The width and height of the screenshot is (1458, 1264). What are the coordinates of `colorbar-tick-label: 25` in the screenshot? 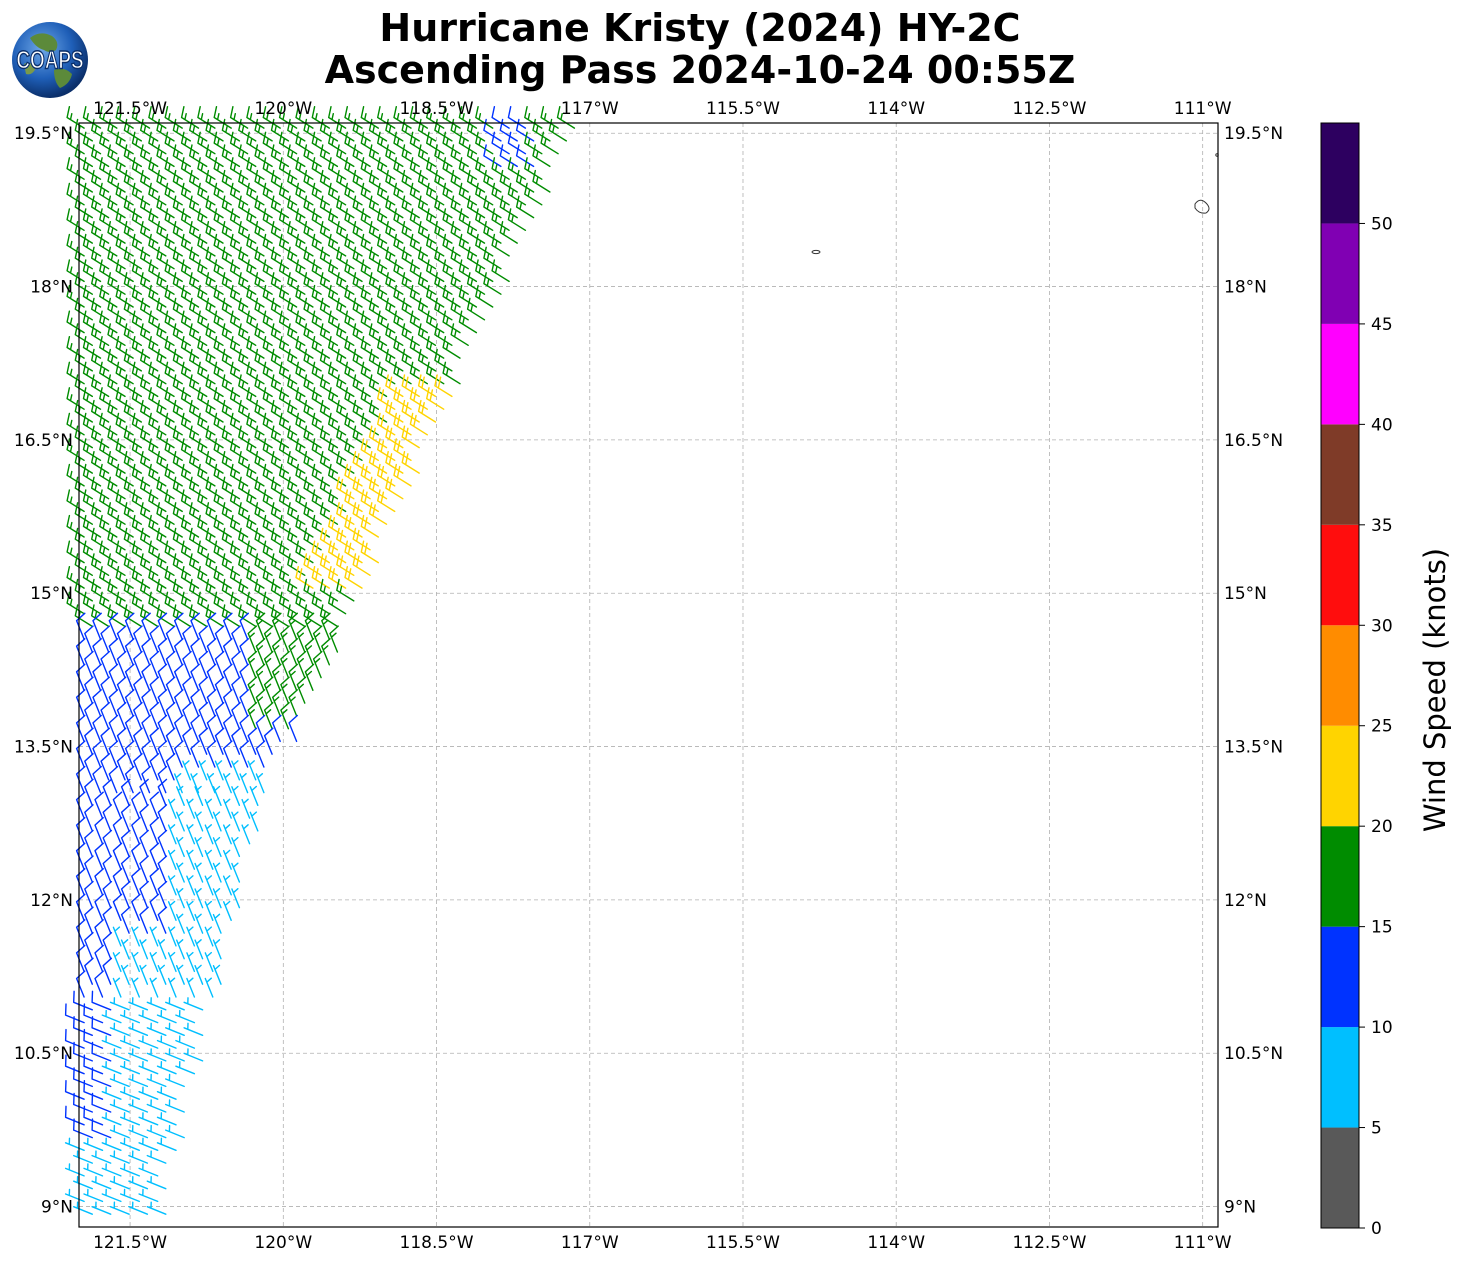 It's located at (1382, 727).